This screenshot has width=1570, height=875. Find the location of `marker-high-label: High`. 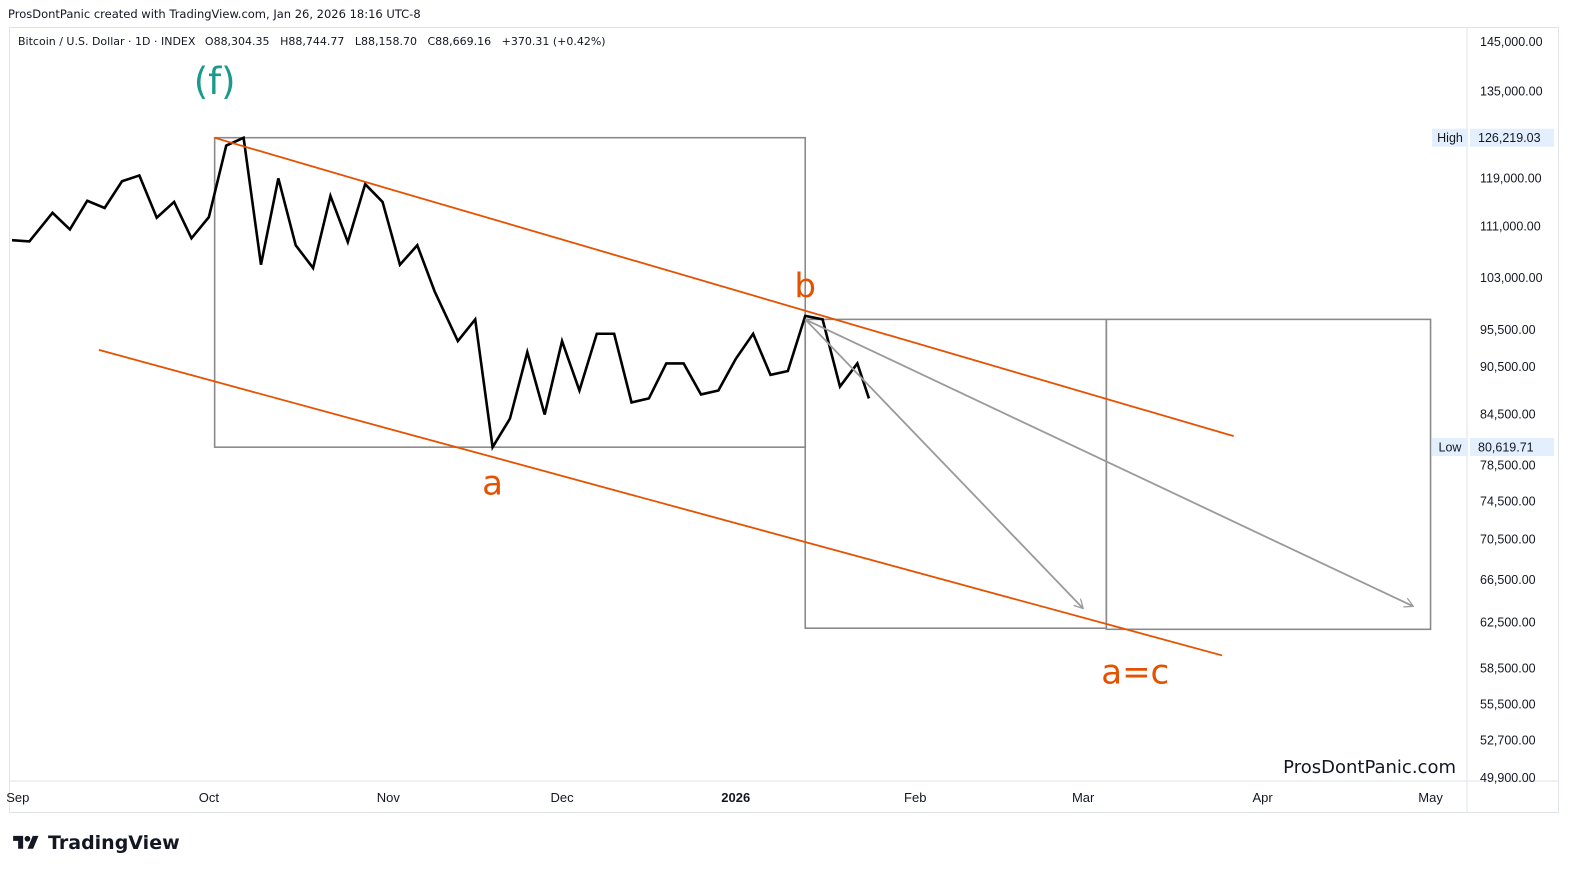

marker-high-label: High is located at coordinates (1450, 138).